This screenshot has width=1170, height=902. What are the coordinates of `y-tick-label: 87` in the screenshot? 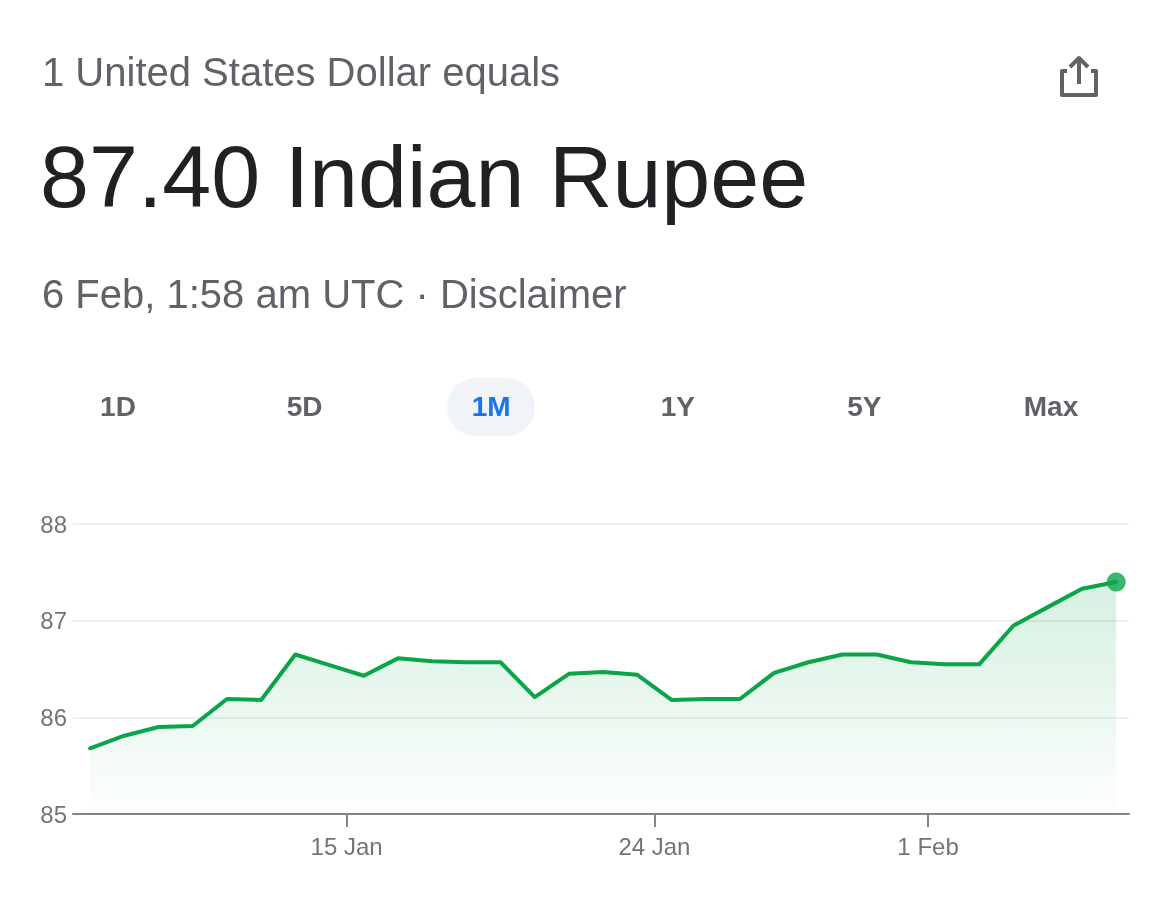 It's located at (53, 621).